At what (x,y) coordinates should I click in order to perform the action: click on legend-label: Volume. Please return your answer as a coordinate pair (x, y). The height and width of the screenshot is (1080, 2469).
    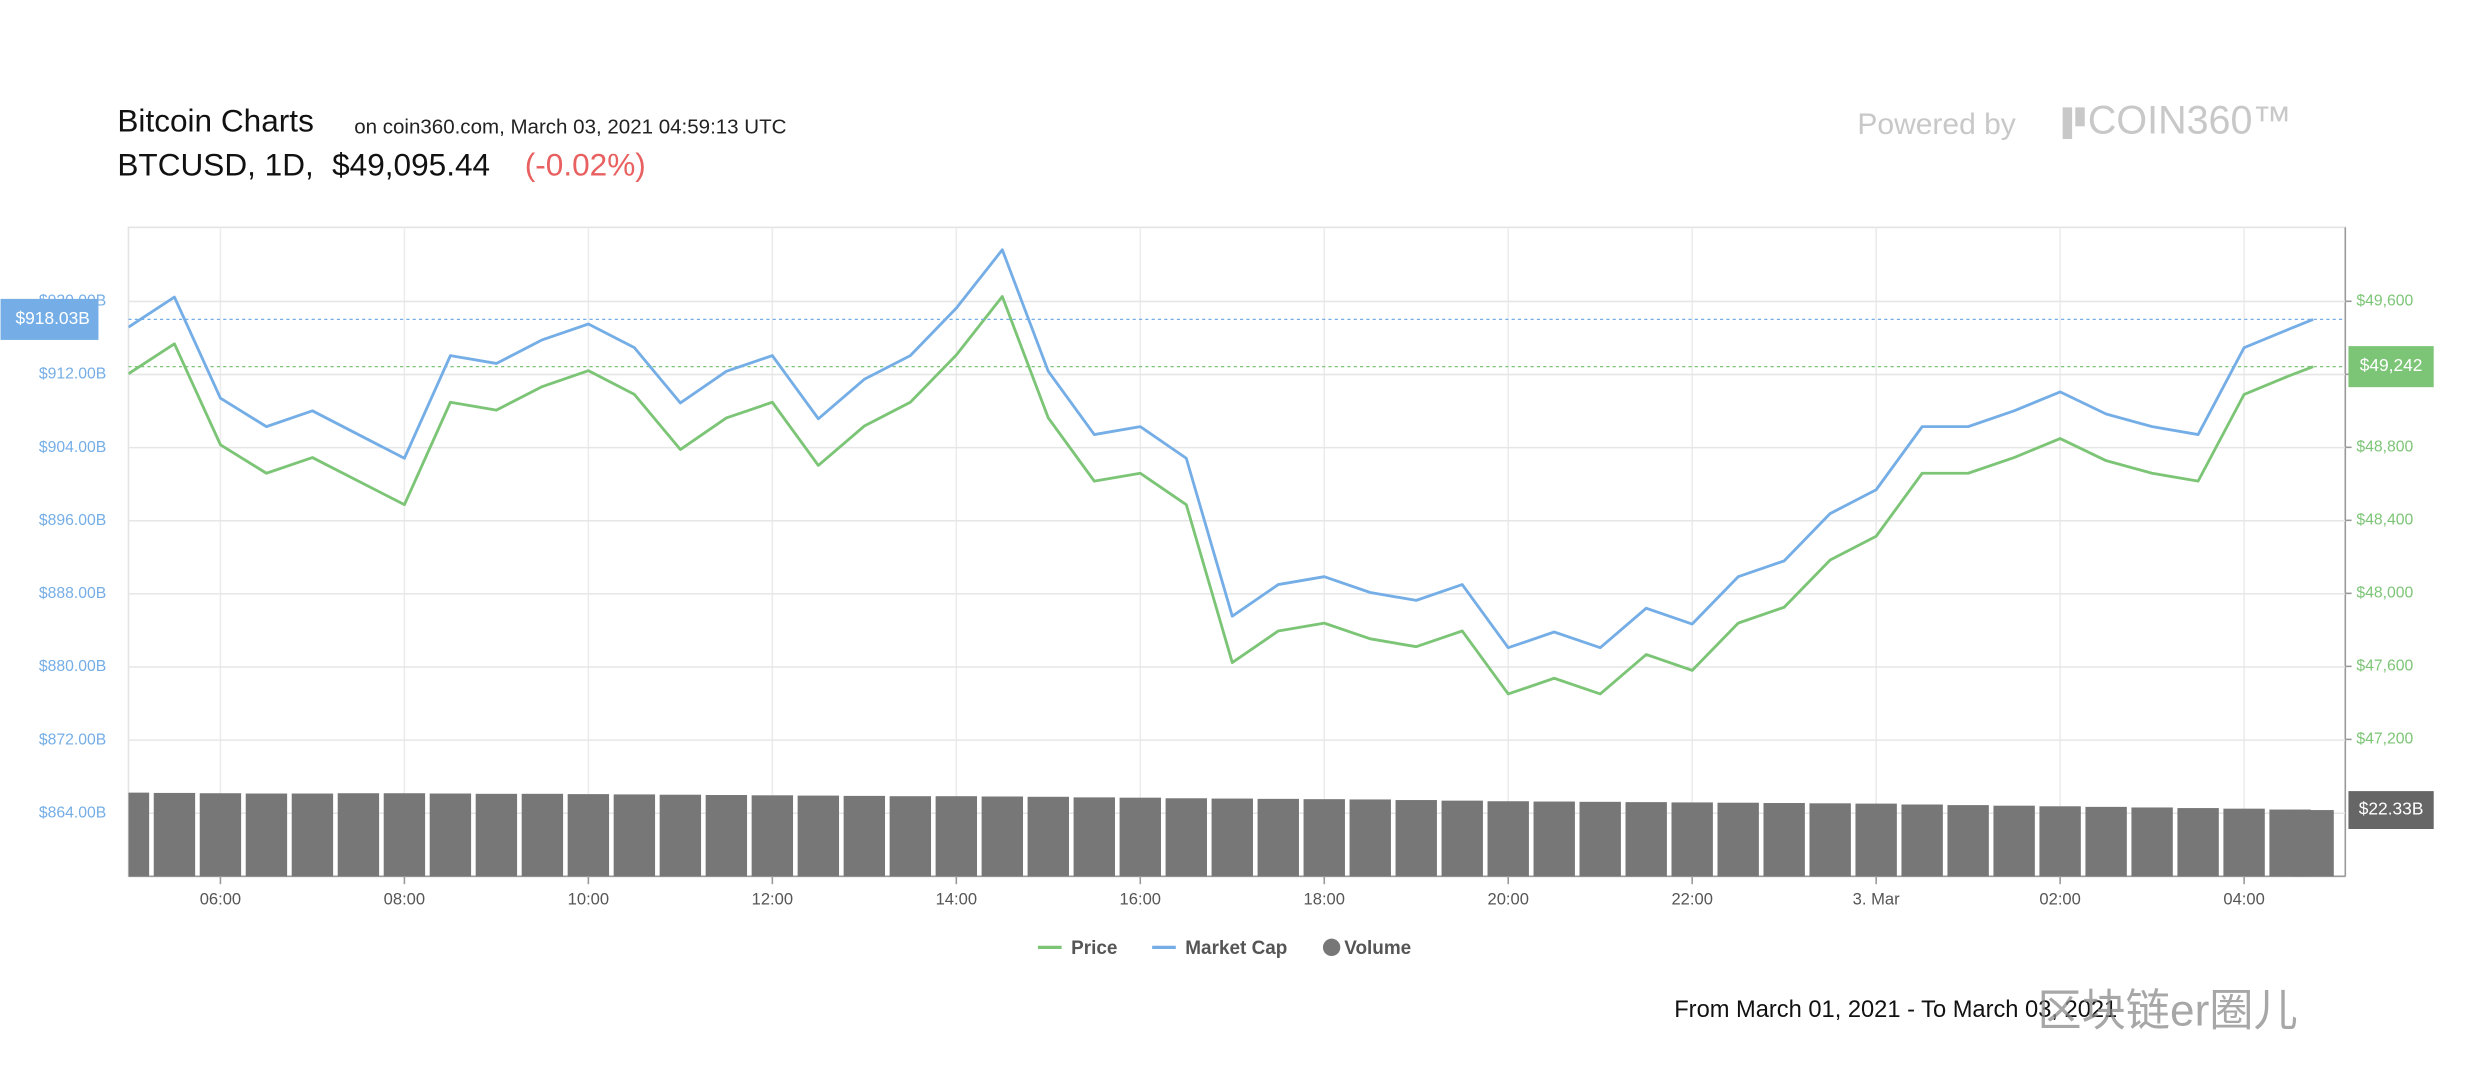
    Looking at the image, I should click on (1377, 948).